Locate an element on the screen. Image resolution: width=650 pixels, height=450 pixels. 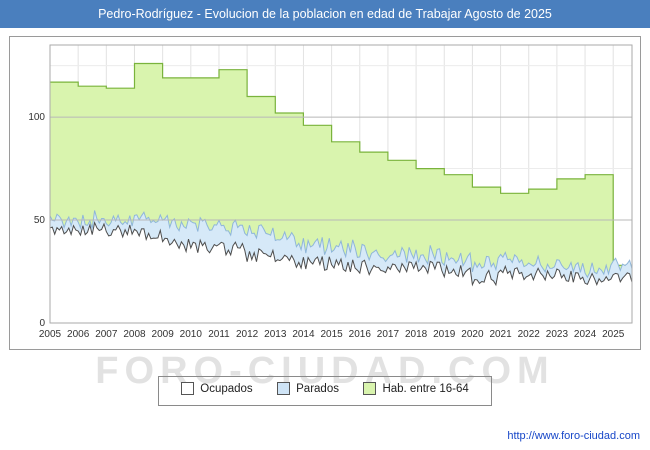
svg-text: 2006 is located at coordinates (78, 334).